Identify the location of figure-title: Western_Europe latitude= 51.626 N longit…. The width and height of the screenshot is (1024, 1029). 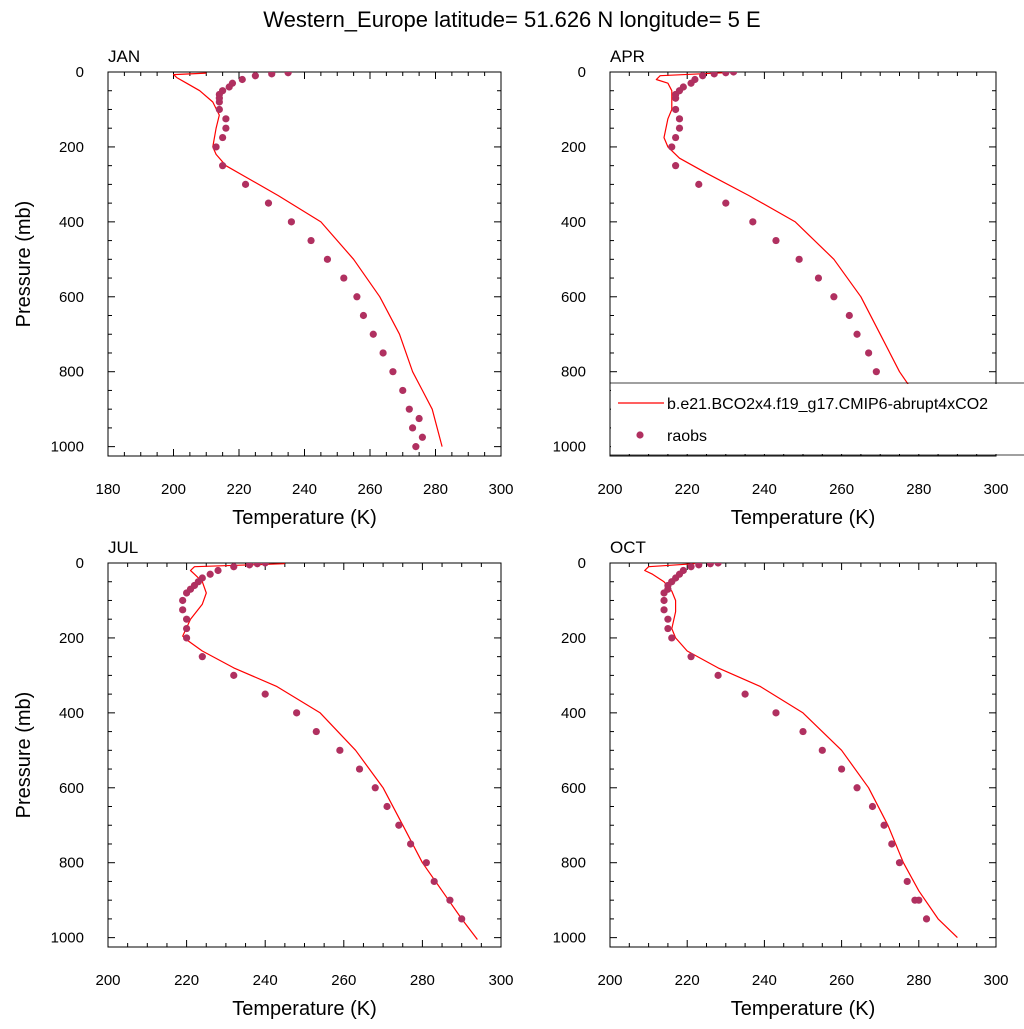
(511, 19).